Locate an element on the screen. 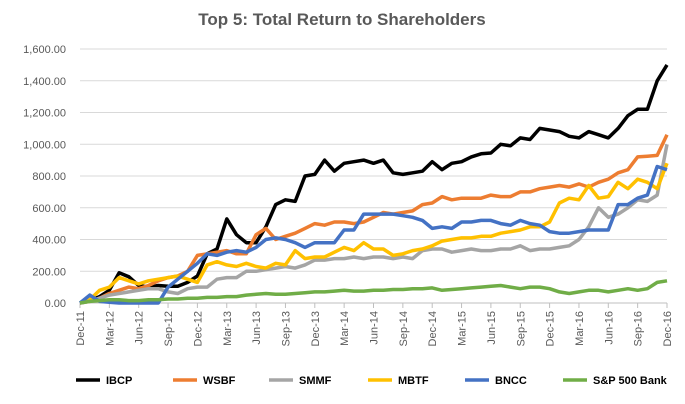  chart-title: Top 5: Total Return to Shareholders is located at coordinates (341, 19).